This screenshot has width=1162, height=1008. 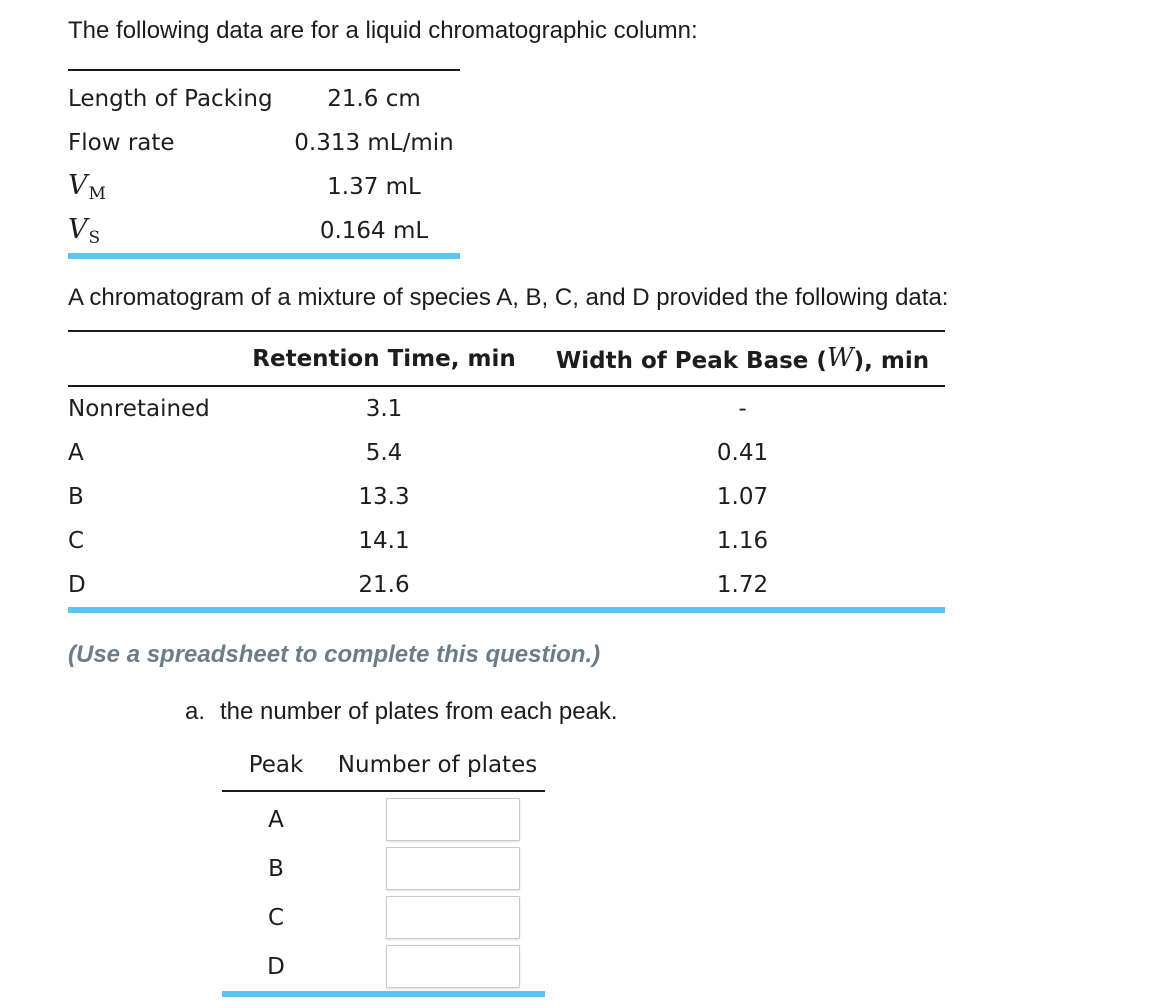 I want to click on table-row: VM 1.37 mL, so click(x=264, y=187).